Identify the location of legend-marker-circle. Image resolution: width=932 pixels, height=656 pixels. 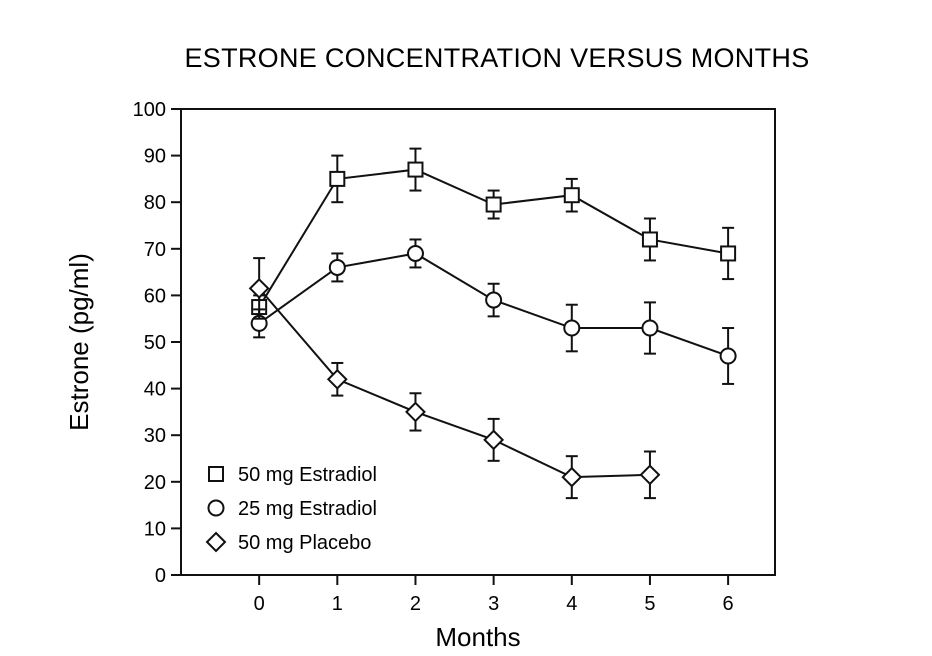
(216, 508).